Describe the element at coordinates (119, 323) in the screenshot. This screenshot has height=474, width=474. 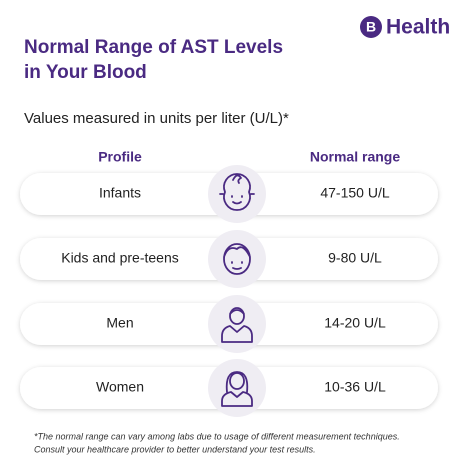
I see `profile-label: Men` at that location.